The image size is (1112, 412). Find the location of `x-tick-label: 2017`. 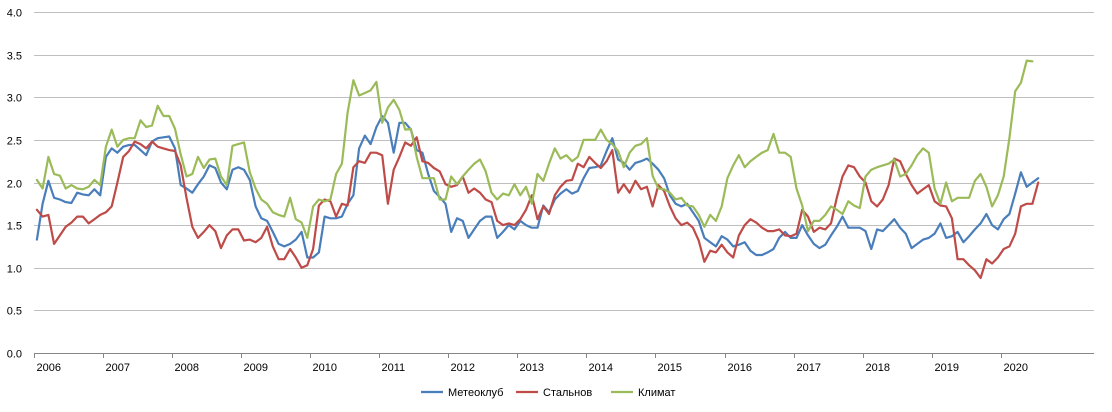

x-tick-label: 2017 is located at coordinates (809, 368).